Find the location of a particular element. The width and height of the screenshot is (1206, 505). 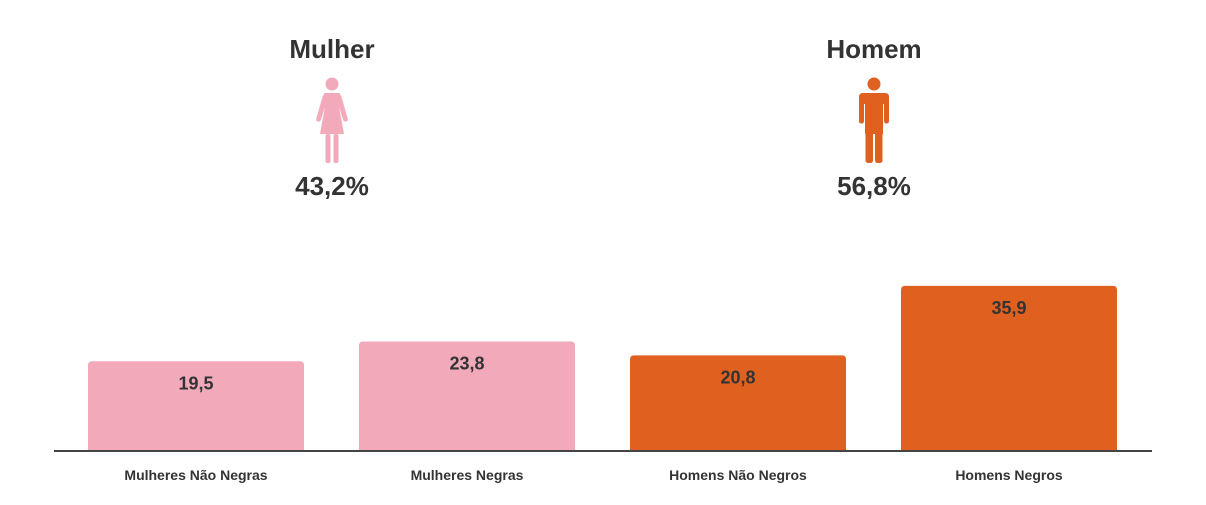

gender-man-percent: 56,8% is located at coordinates (874, 186).